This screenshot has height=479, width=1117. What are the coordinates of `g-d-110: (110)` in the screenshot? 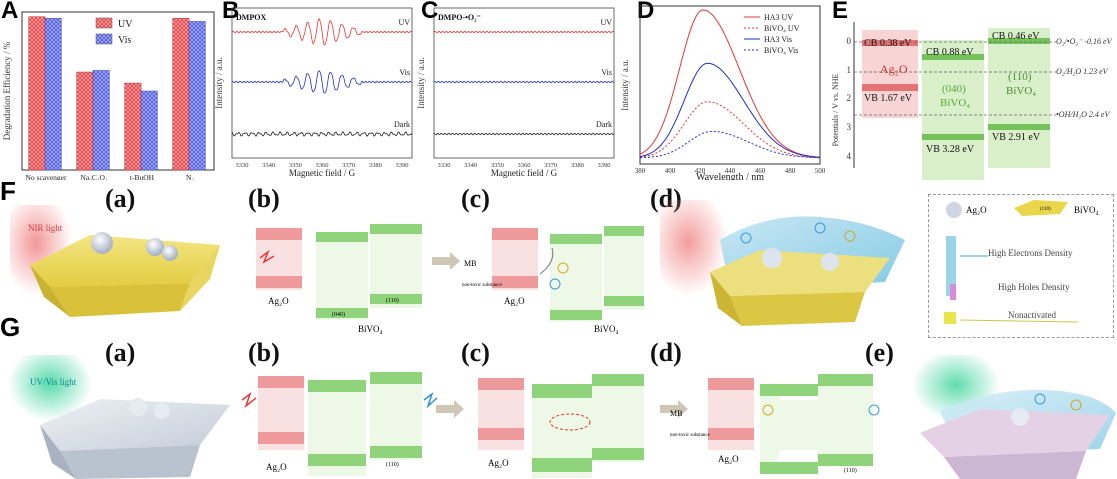 It's located at (850, 470).